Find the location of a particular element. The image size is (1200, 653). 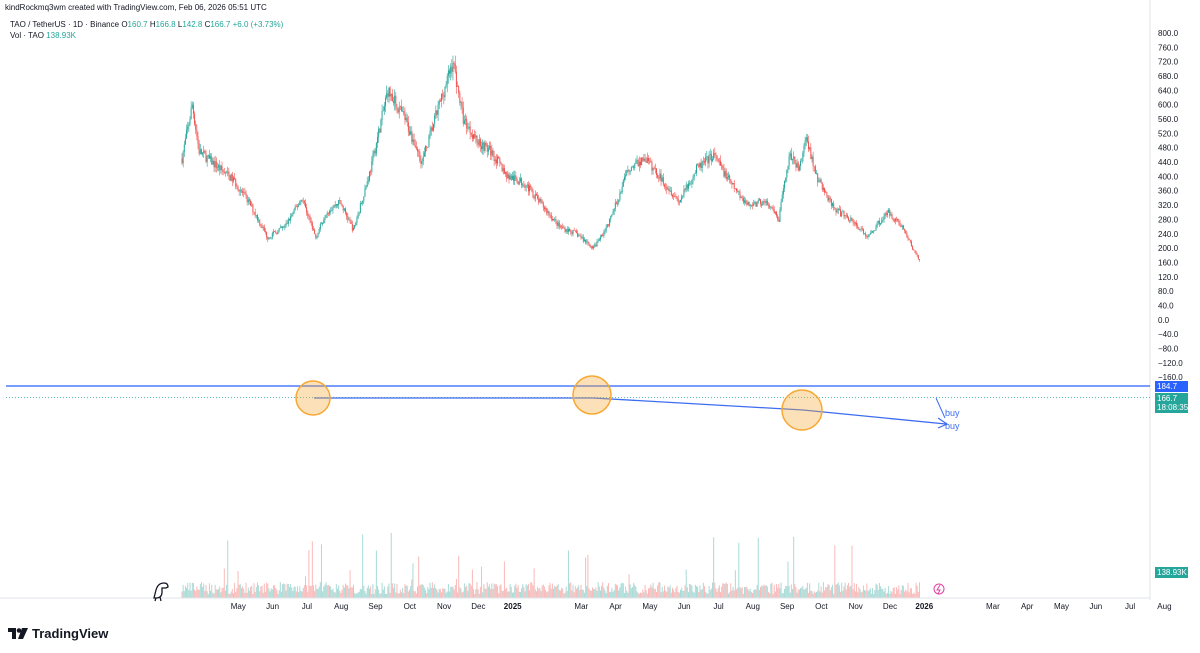

time-tick: Jul is located at coordinates (307, 606).